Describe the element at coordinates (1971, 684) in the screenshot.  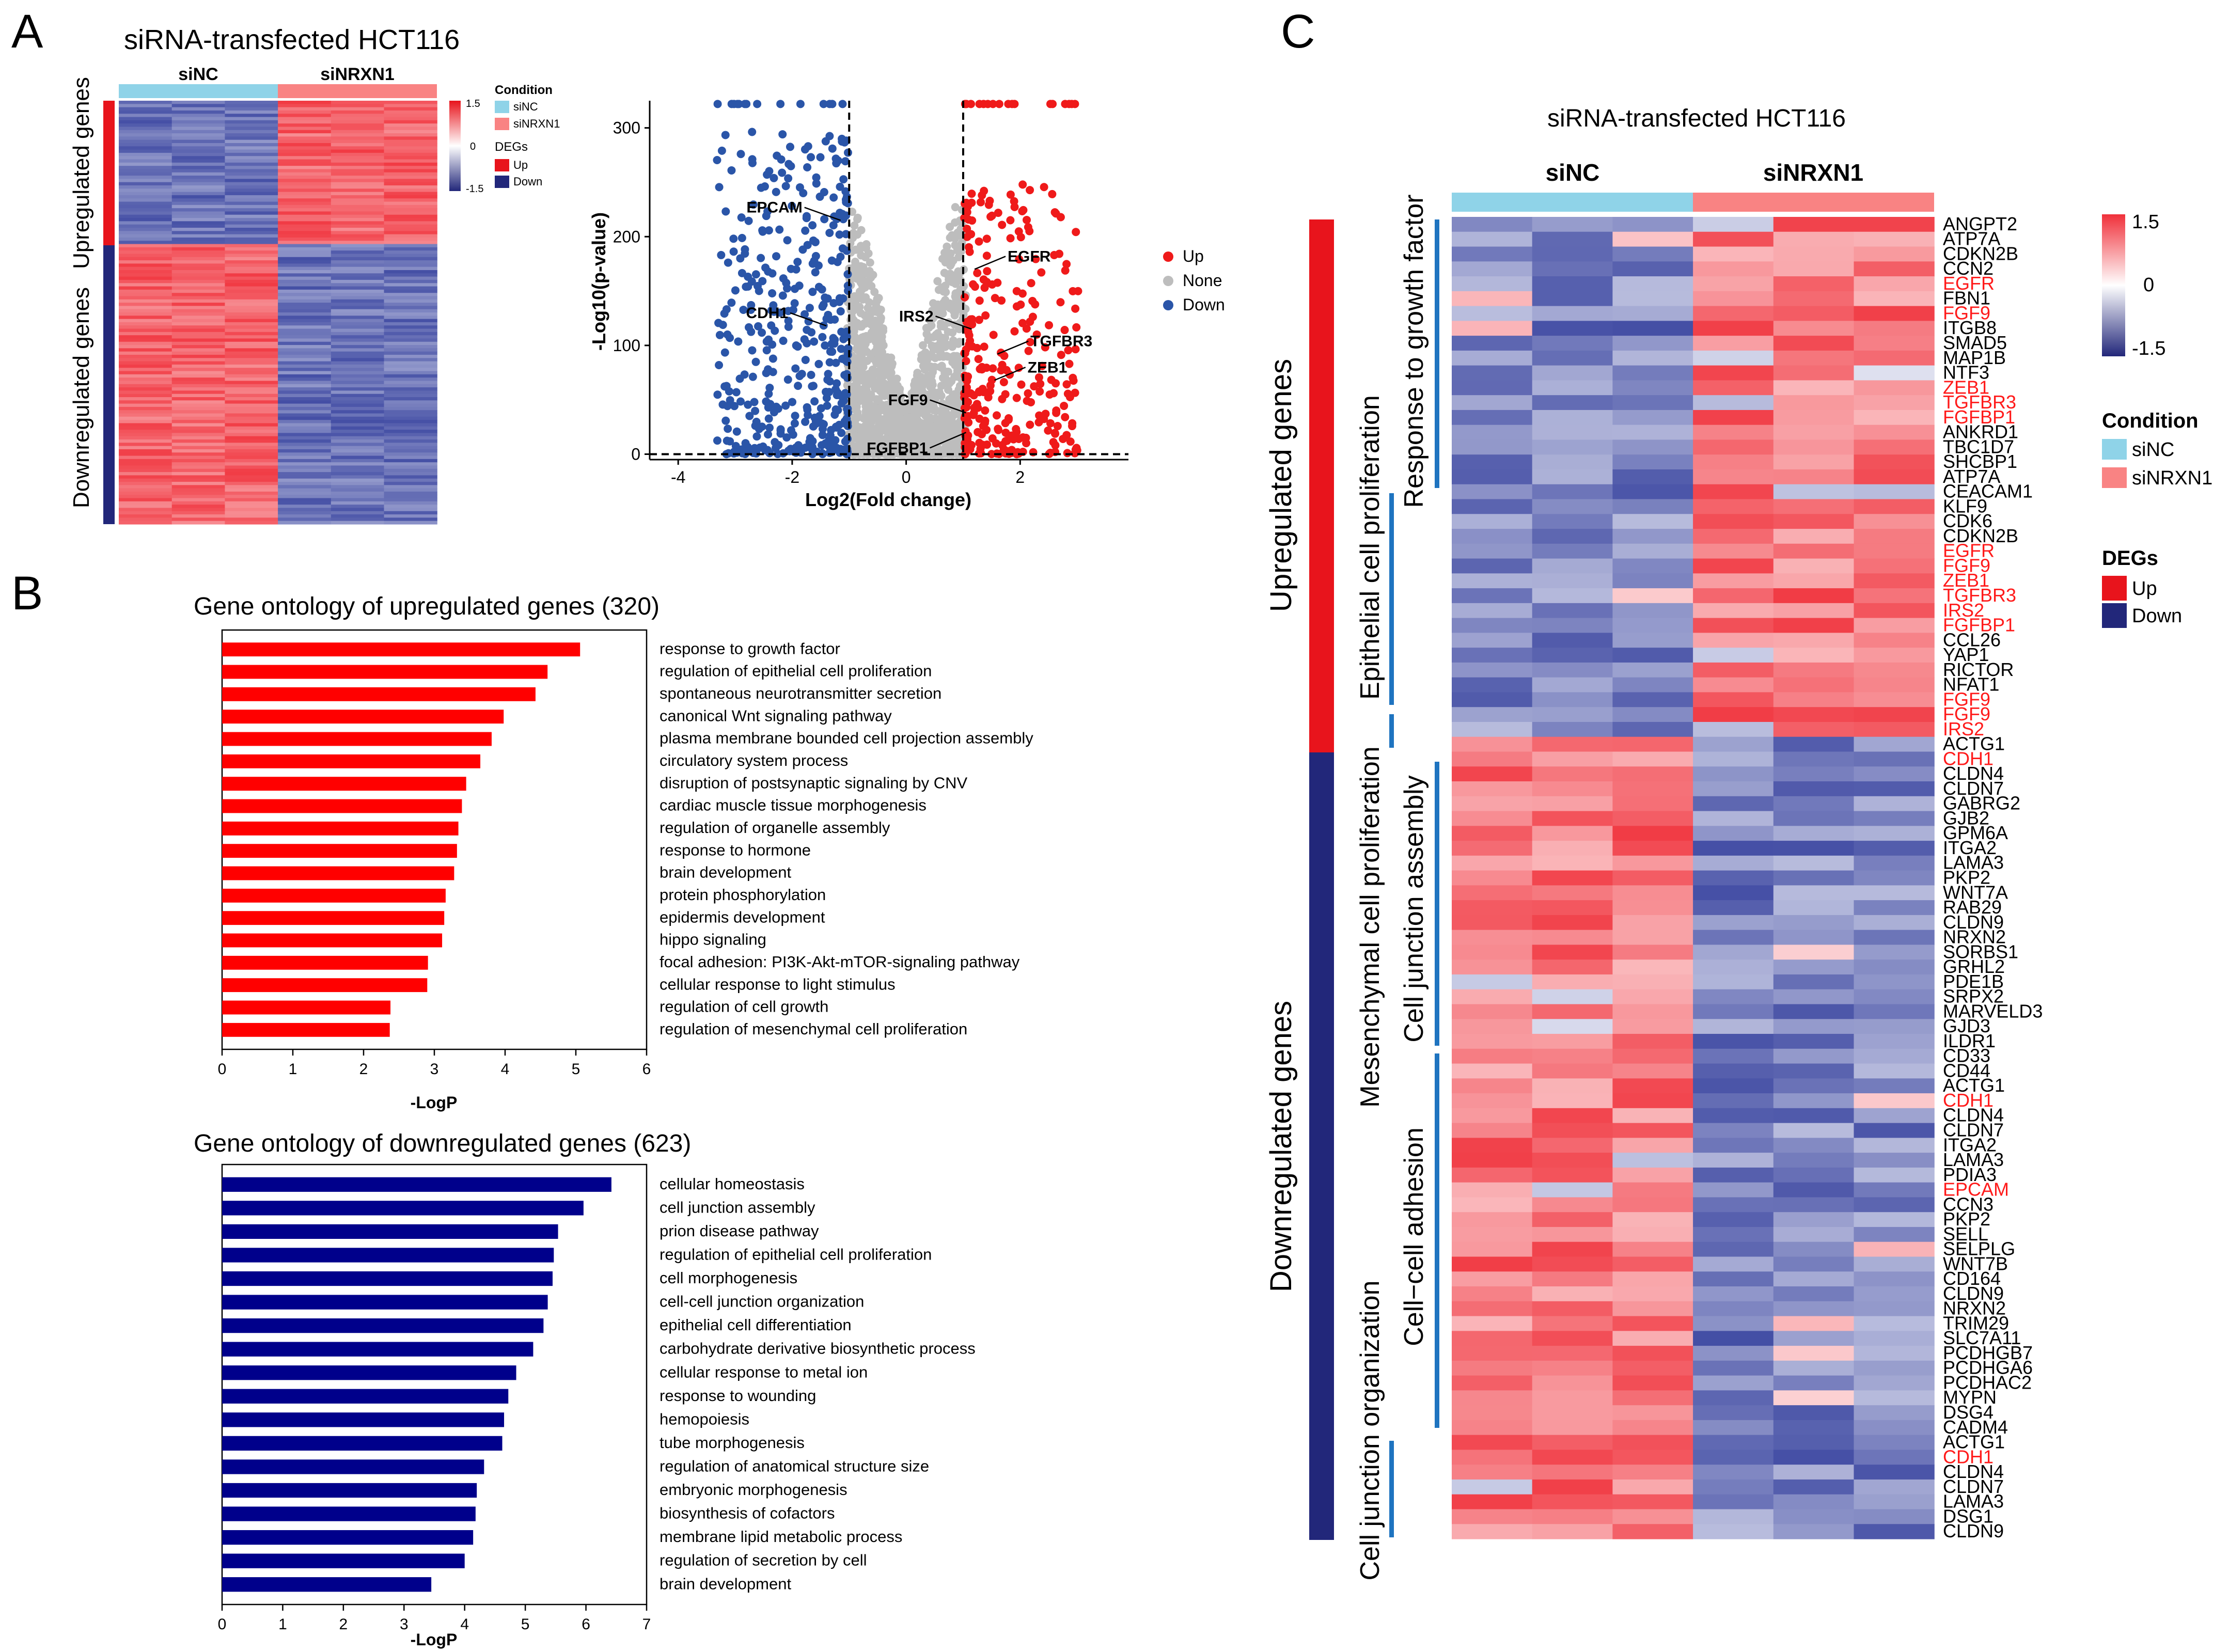
I see `gene-label: NFAT1` at that location.